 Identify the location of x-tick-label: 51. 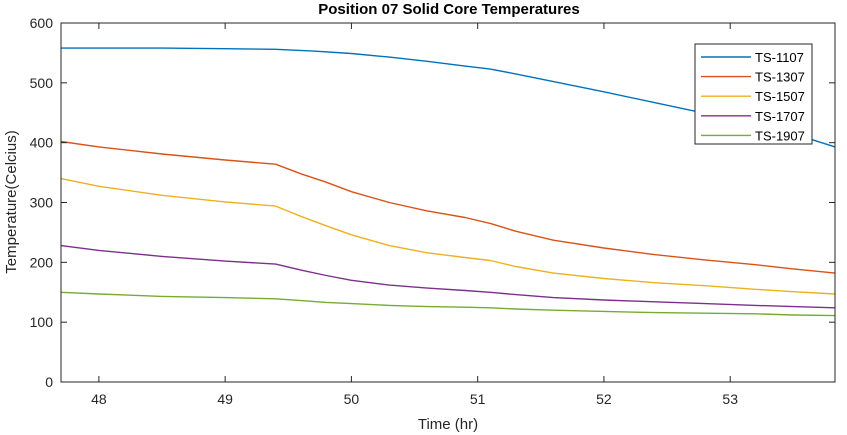
(478, 399).